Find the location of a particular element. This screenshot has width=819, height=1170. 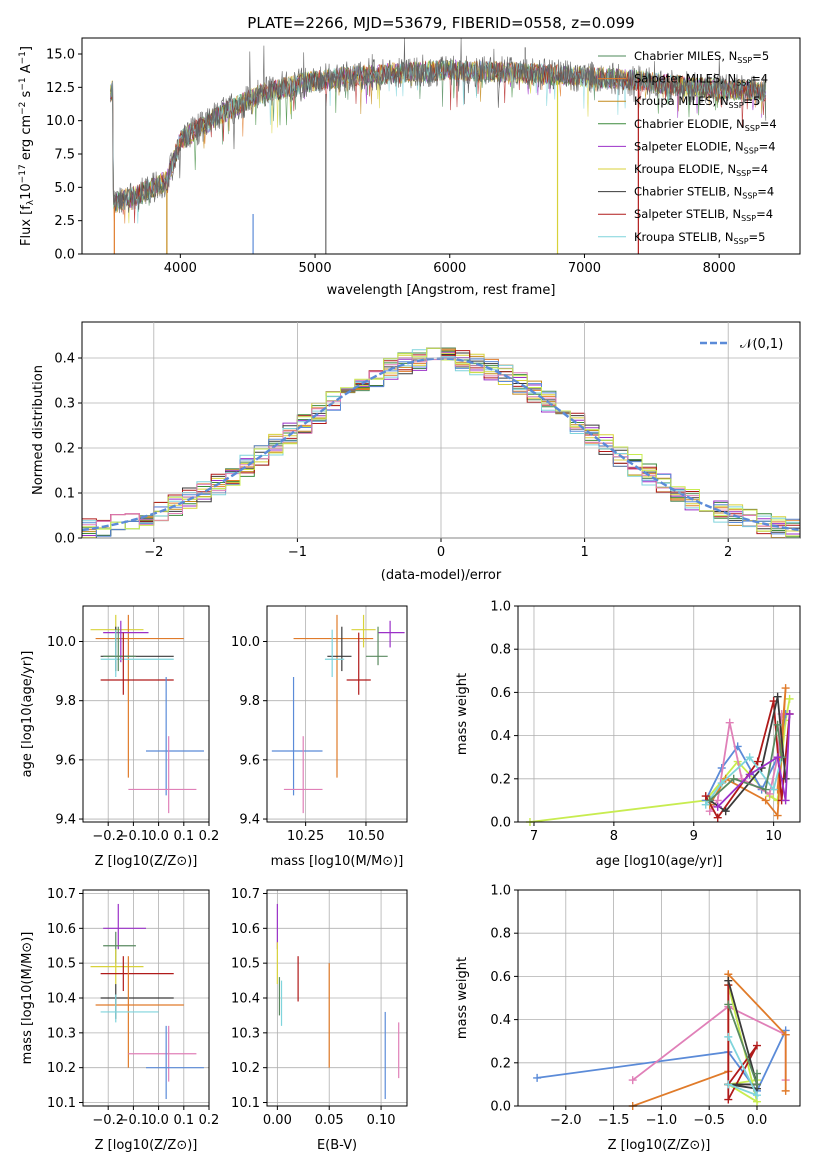

y-tick-label: 10.5 is located at coordinates (61, 964).